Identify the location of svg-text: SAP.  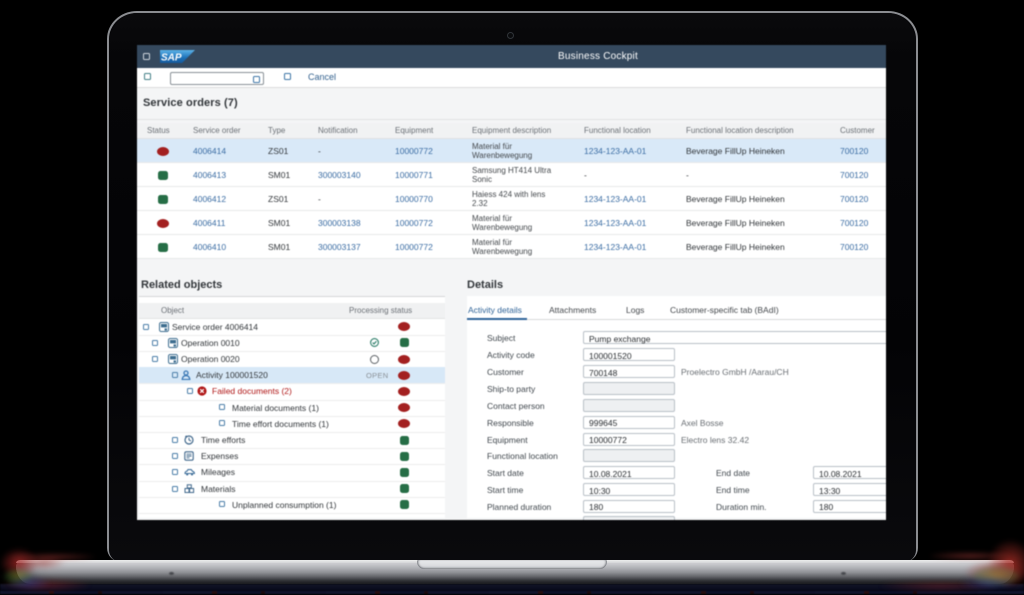
(171, 57).